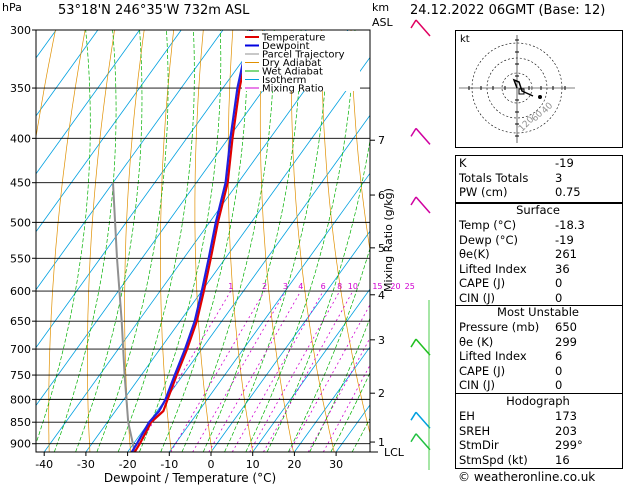 The width and height of the screenshot is (629, 486). What do you see at coordinates (128, 464) in the screenshot?
I see `temperature-tick-label: -20` at bounding box center [128, 464].